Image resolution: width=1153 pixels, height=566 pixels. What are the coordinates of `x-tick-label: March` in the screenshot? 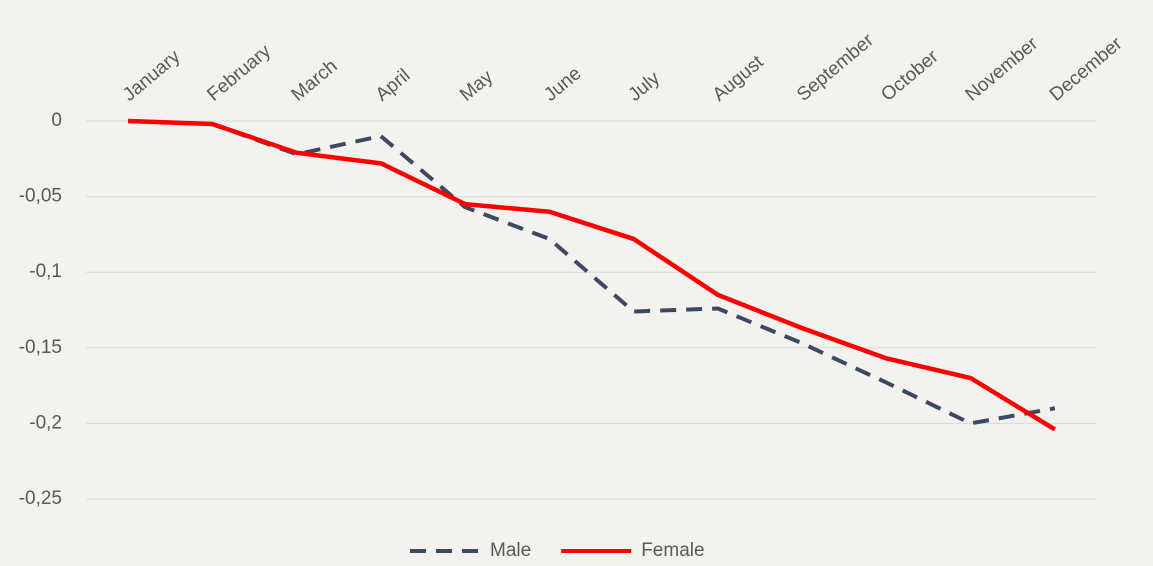 It's located at (315, 81).